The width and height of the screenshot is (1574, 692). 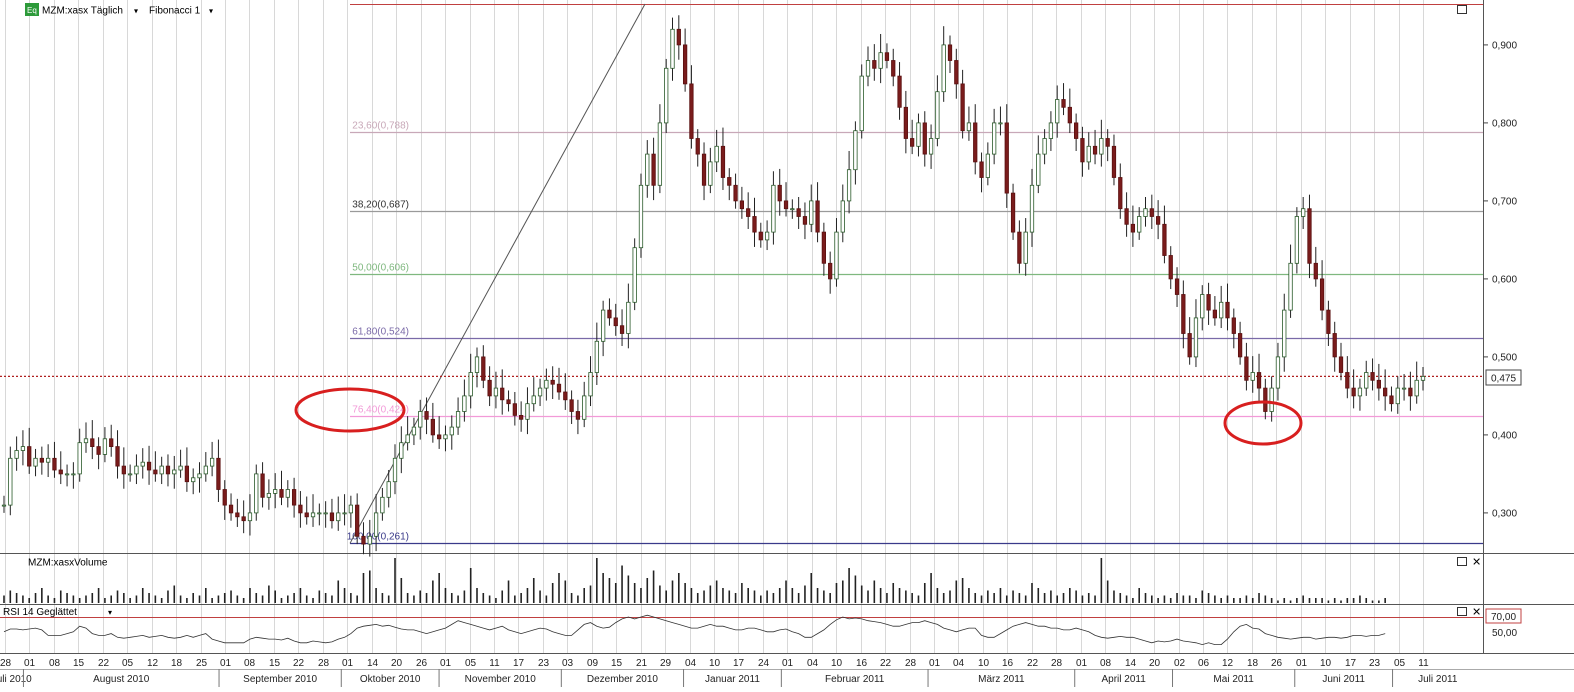 What do you see at coordinates (1504, 201) in the screenshot?
I see `price-tick-label: 0,700` at bounding box center [1504, 201].